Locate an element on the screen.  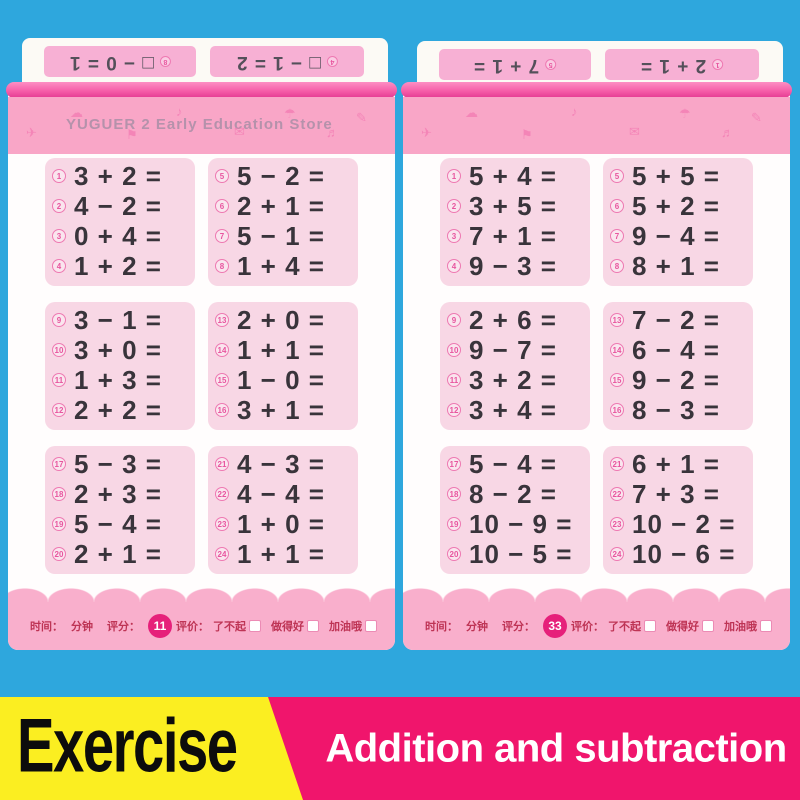
header-doodle-band: ✈ ☁ ⚑ ♪ ✉ ☂ ♬ ✎ is located at coordinates (596, 125).